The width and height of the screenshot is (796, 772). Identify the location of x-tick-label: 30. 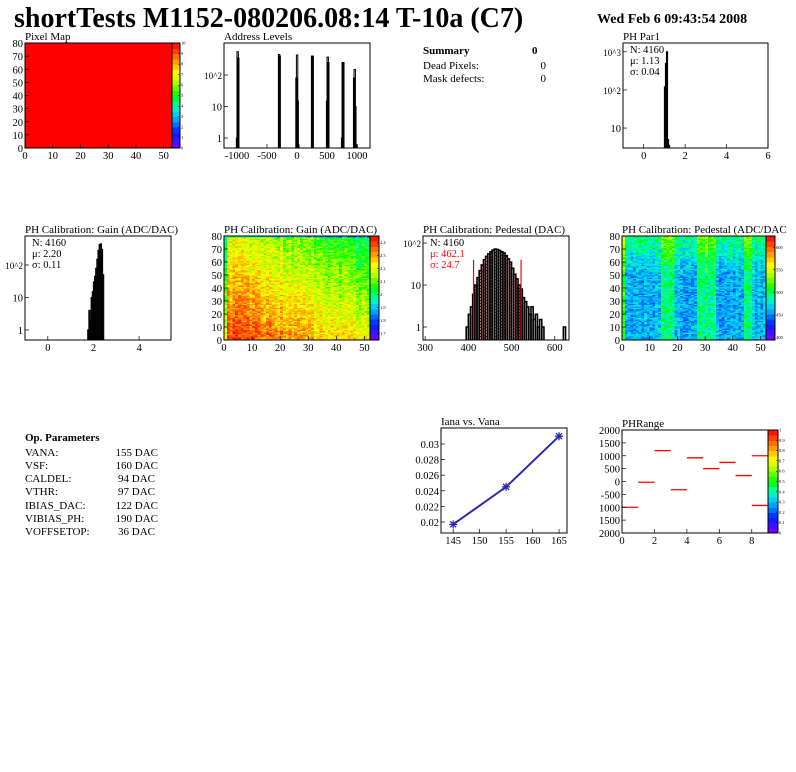
(308, 348).